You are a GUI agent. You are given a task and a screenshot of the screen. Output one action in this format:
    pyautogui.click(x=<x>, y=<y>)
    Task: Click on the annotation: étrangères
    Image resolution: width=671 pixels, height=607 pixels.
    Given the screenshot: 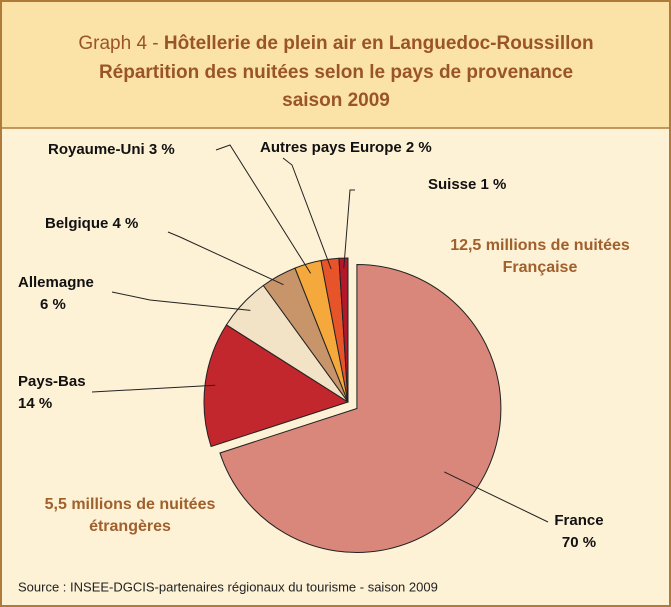 What is the action you would take?
    pyautogui.click(x=130, y=526)
    